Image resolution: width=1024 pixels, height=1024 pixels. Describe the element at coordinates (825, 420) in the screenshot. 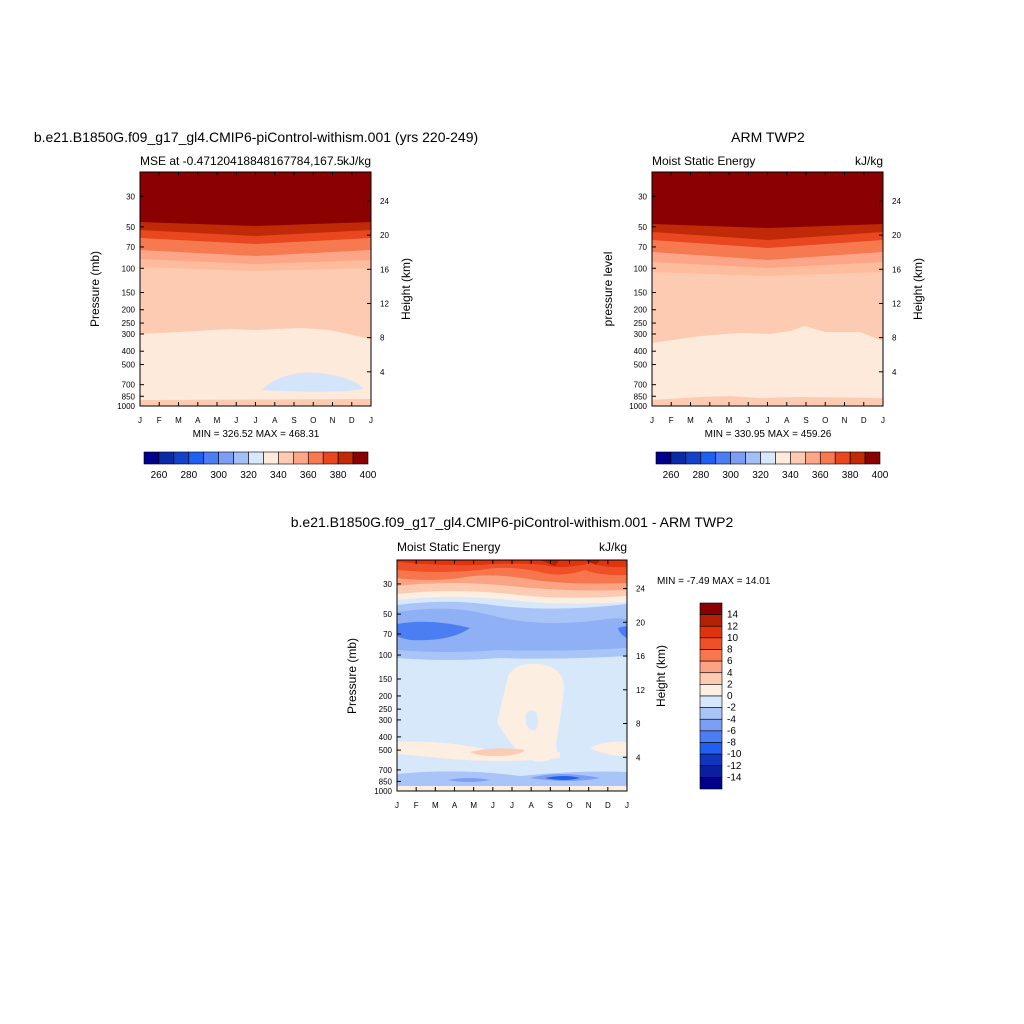

I see `x-tick-label-9: O` at that location.